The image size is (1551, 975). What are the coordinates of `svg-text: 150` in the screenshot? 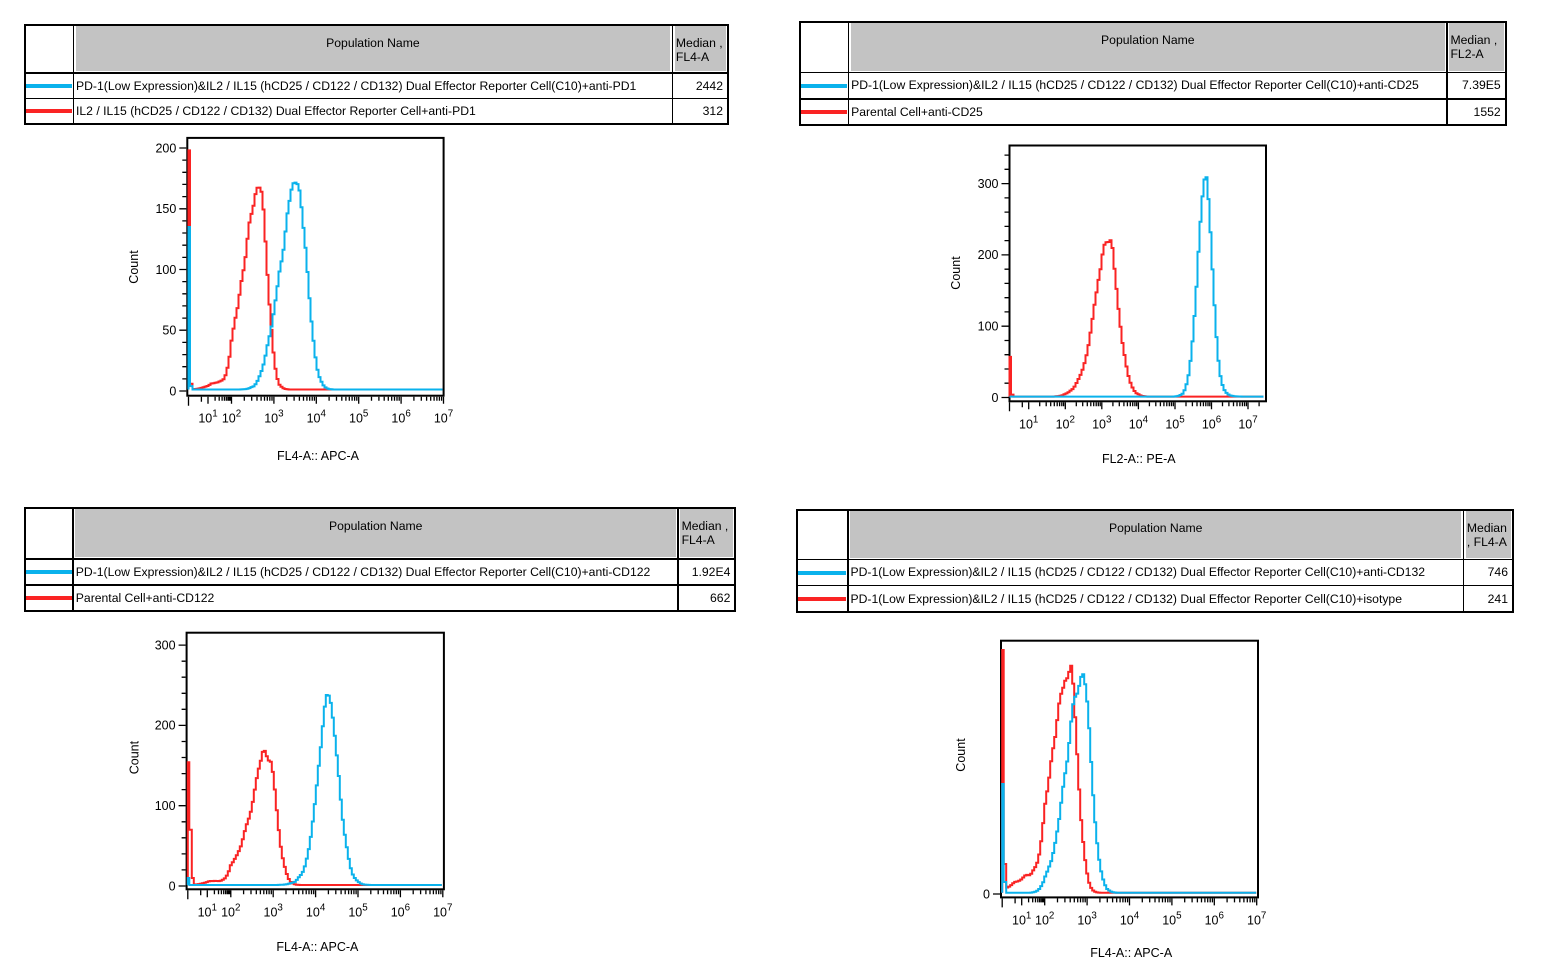 It's located at (165, 209).